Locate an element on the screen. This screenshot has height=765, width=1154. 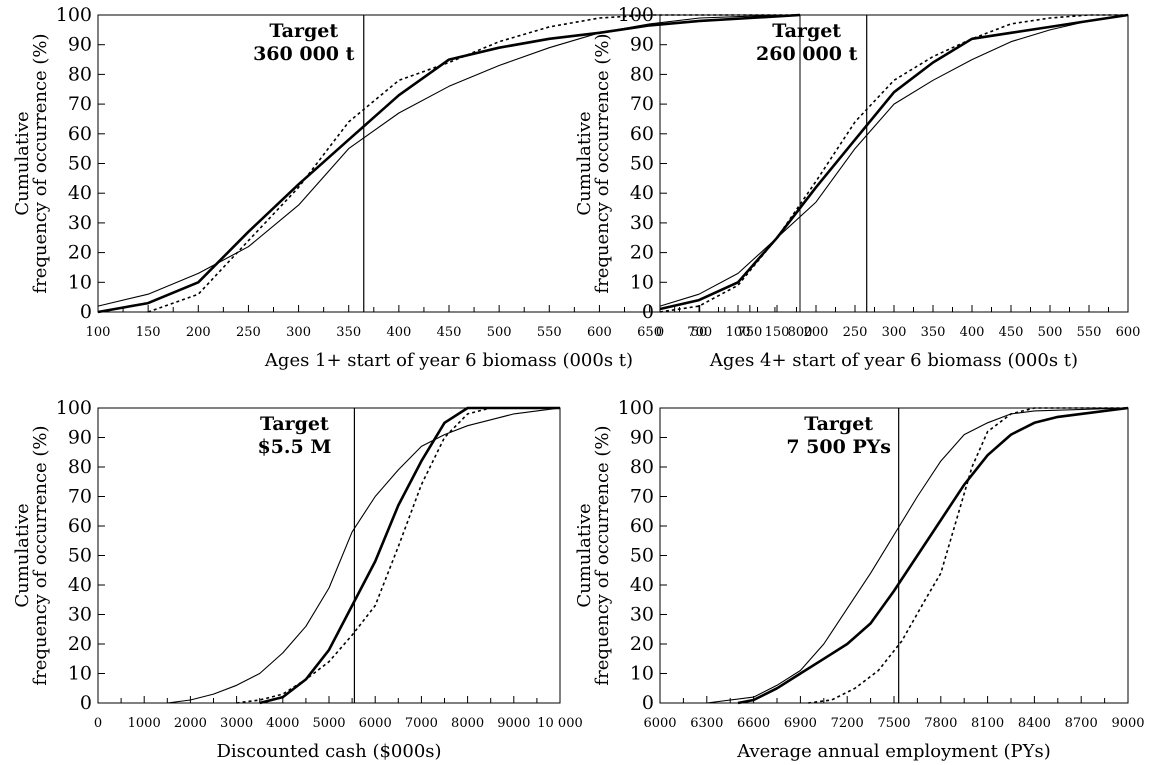
x-tick-label: 450 is located at coordinates (1011, 332).